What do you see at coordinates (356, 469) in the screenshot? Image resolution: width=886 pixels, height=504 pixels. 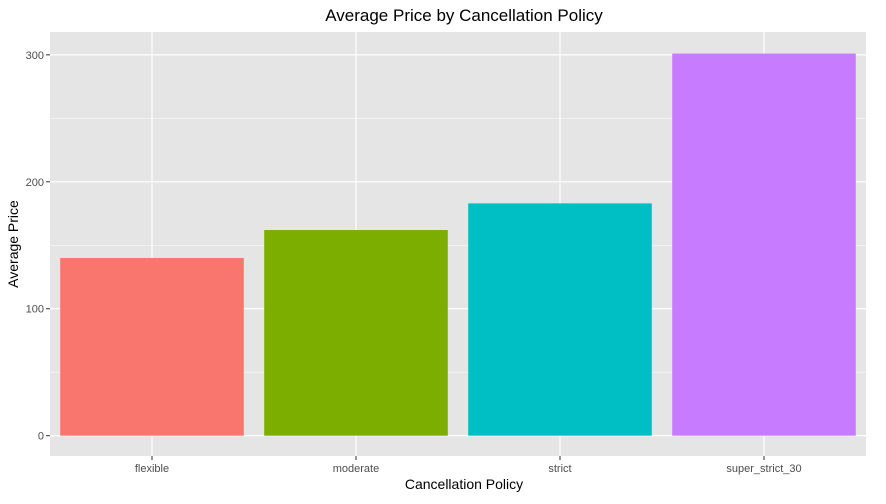 I see `x-tick-label: moderate` at bounding box center [356, 469].